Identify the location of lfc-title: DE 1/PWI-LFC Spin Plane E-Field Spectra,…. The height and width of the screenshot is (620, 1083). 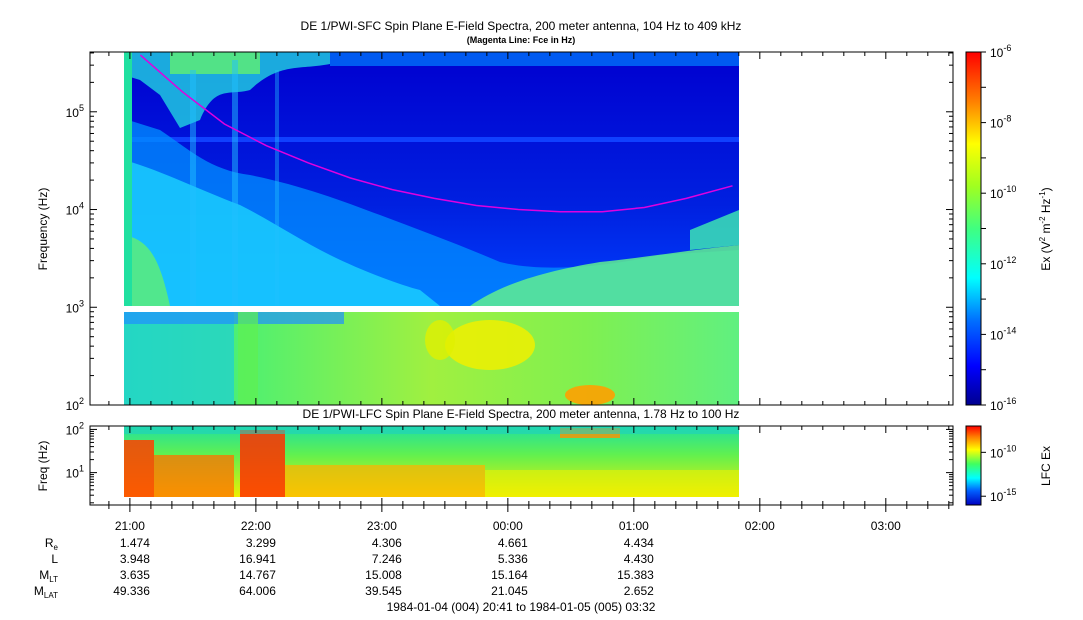
(521, 414).